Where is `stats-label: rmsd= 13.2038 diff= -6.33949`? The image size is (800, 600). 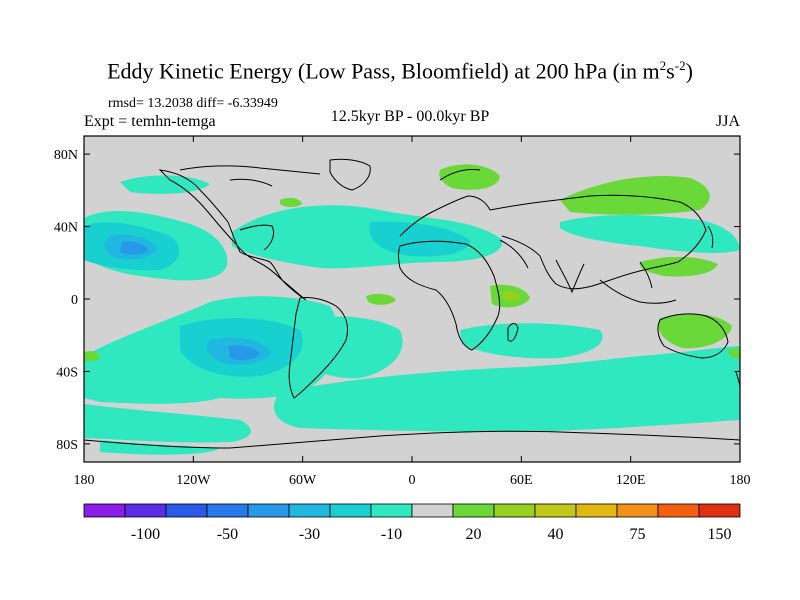
stats-label: rmsd= 13.2038 diff= -6.33949 is located at coordinates (193, 103).